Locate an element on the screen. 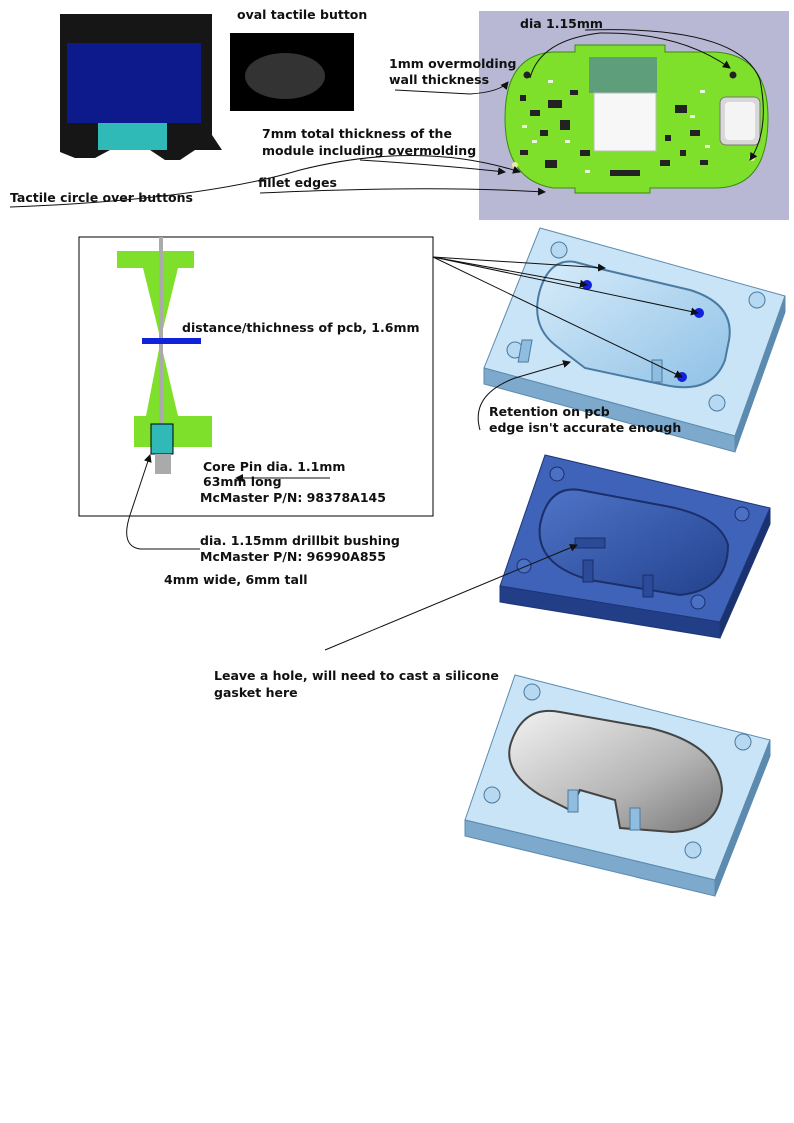  pcb-components is located at coordinates (614, 133).